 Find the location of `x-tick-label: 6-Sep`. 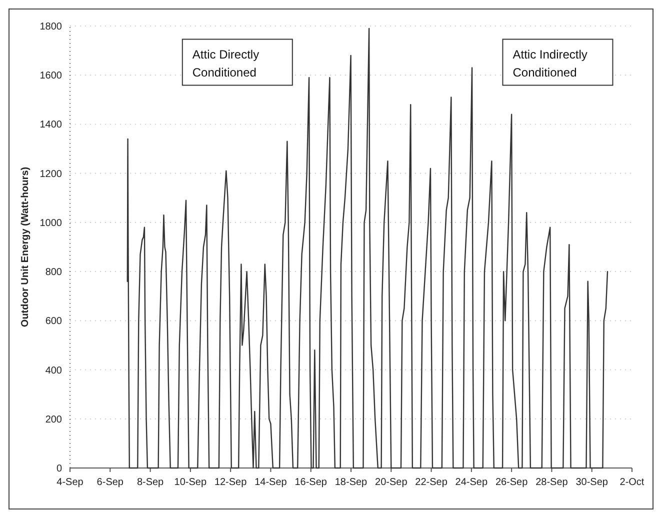

x-tick-label: 6-Sep is located at coordinates (110, 482).